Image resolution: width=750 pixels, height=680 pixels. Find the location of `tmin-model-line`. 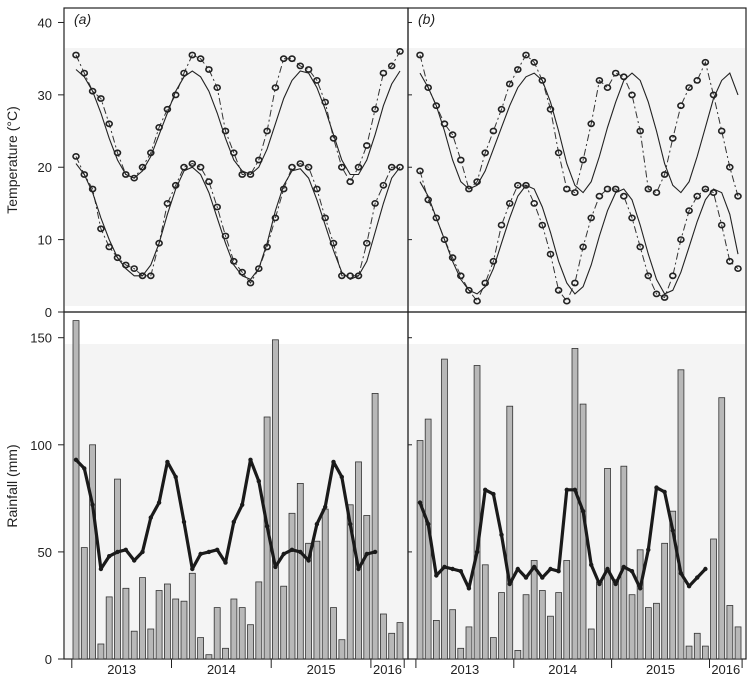

tmin-model-line is located at coordinates (238, 222).